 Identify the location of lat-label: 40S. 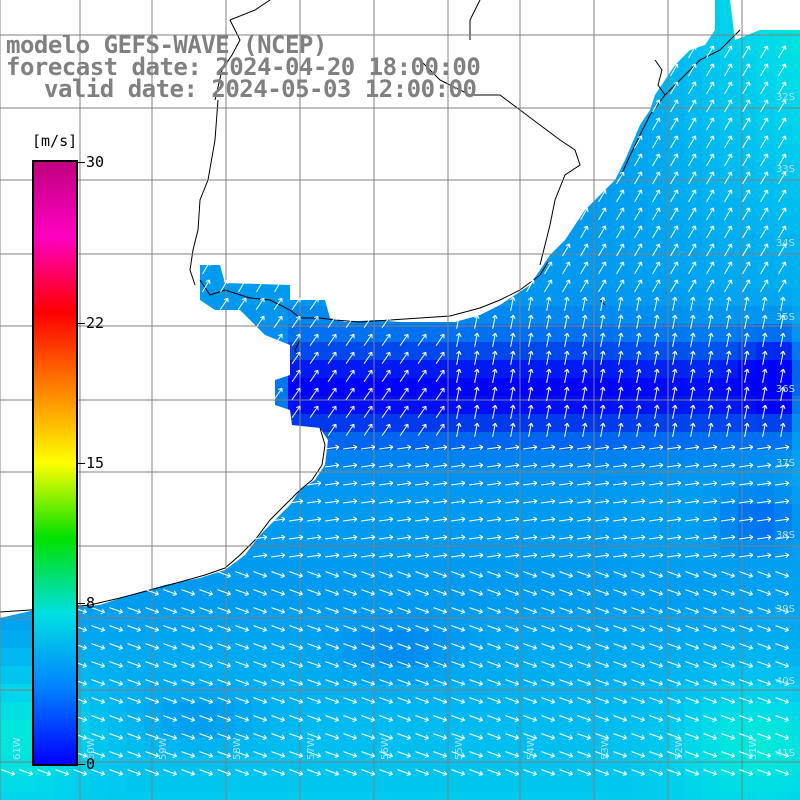
(785, 681).